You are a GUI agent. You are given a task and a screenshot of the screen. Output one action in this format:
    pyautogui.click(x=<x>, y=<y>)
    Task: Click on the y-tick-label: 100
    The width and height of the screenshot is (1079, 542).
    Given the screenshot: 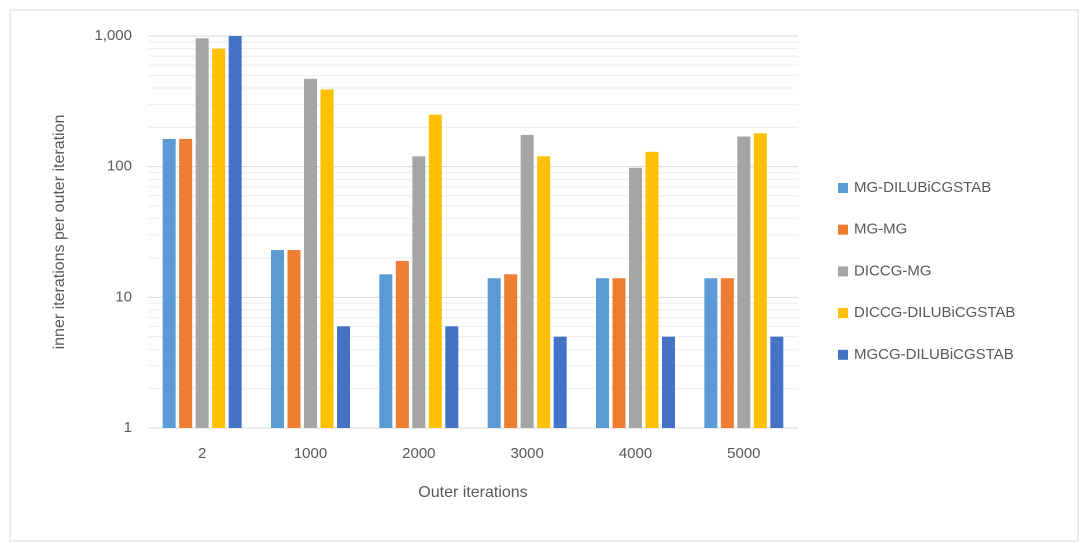 What is the action you would take?
    pyautogui.click(x=119, y=166)
    